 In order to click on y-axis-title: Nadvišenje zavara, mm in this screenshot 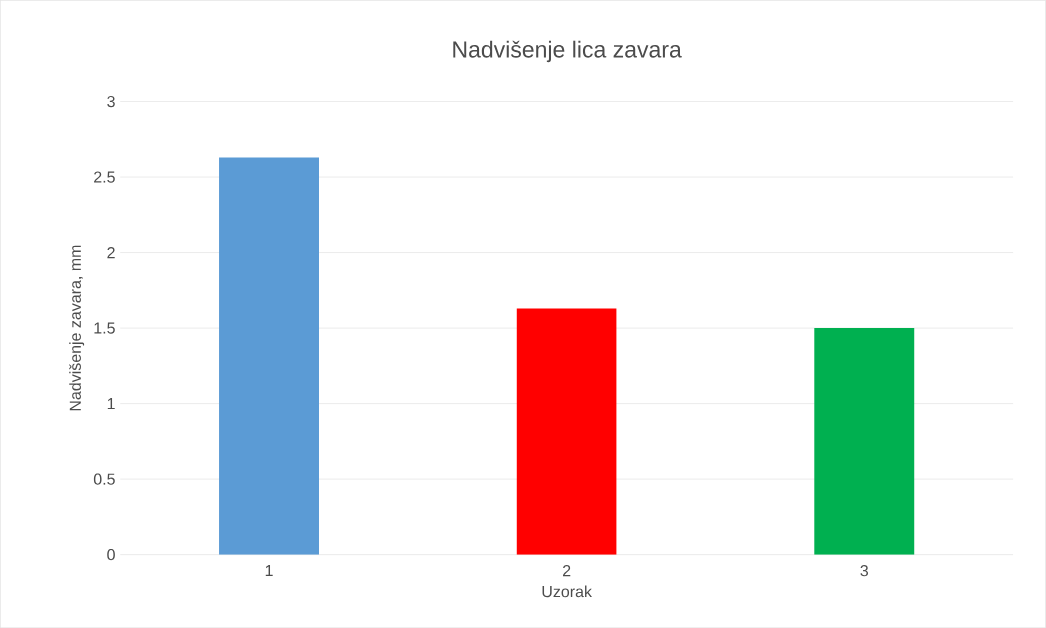, I will do `click(77, 328)`.